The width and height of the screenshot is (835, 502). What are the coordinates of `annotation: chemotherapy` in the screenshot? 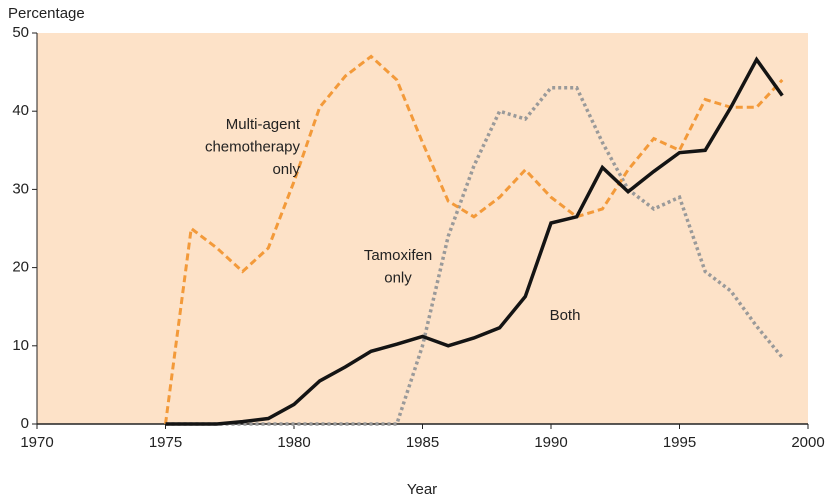 It's located at (253, 146).